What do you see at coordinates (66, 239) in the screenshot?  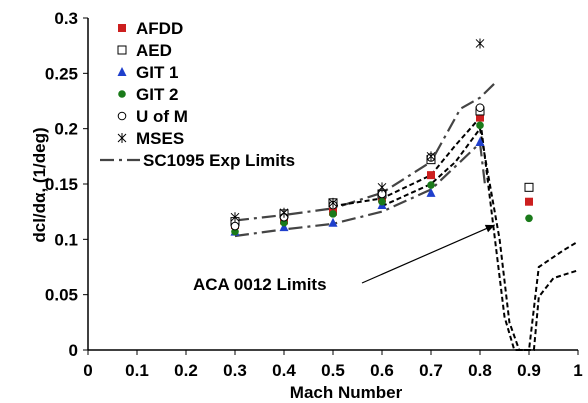 I see `y-tick-label: 0.1` at bounding box center [66, 239].